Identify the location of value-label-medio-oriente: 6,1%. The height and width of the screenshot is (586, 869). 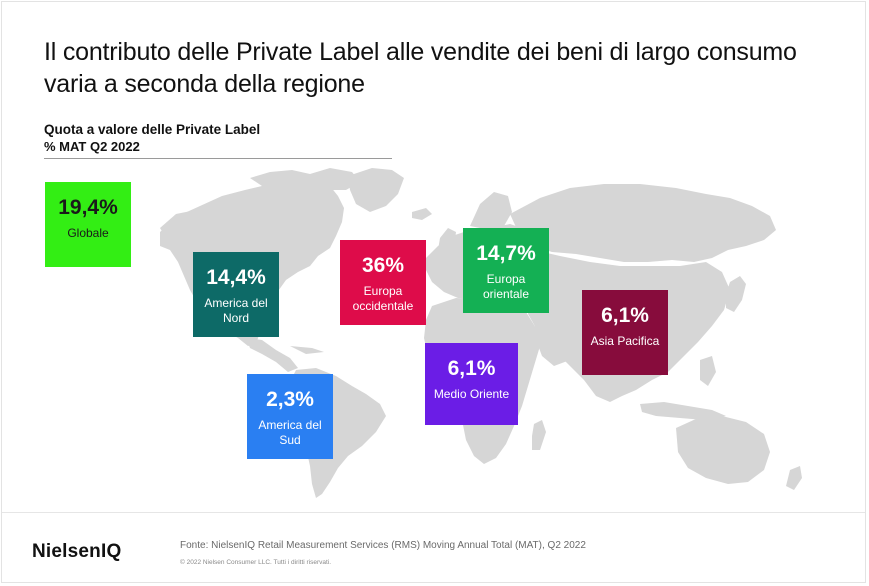
(471, 368).